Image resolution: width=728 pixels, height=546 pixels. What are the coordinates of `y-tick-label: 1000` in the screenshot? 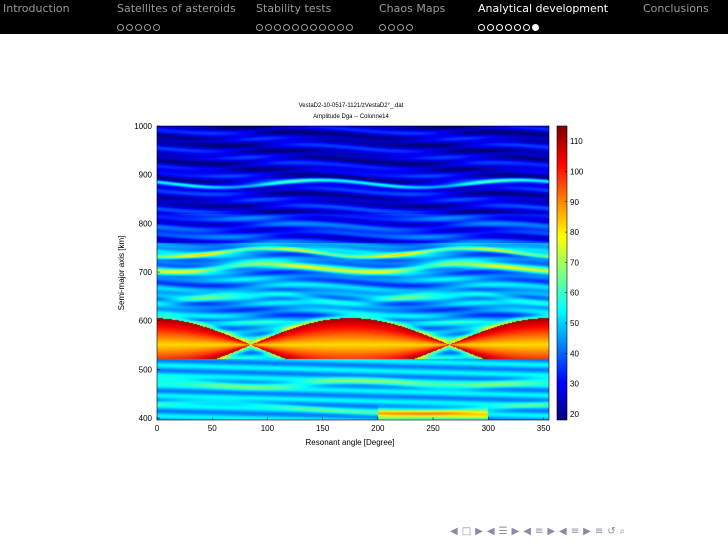 It's located at (143, 126).